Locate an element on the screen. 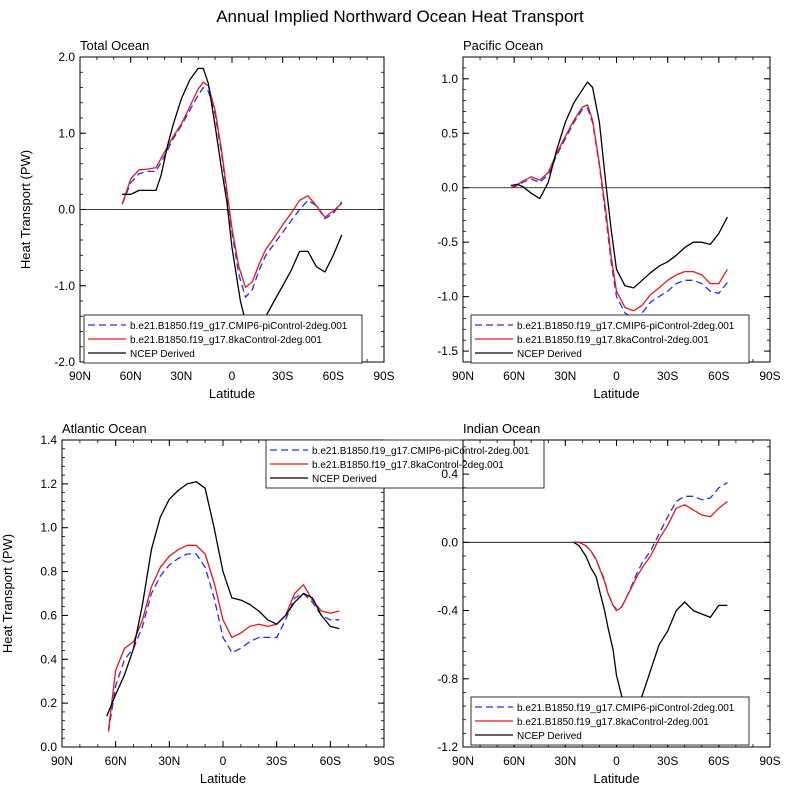  y-tick-label: 0.6 is located at coordinates (48, 615).